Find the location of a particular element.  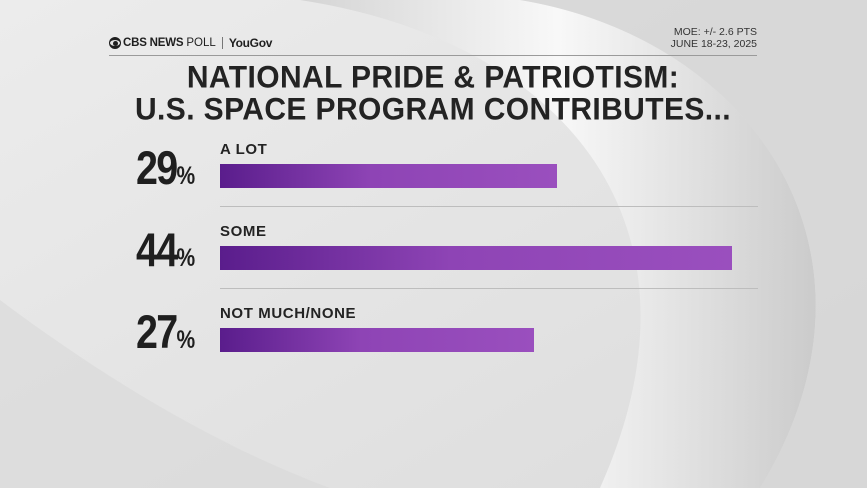

header-logo: CBS NEWS POLL YouGov is located at coordinates (190, 43).